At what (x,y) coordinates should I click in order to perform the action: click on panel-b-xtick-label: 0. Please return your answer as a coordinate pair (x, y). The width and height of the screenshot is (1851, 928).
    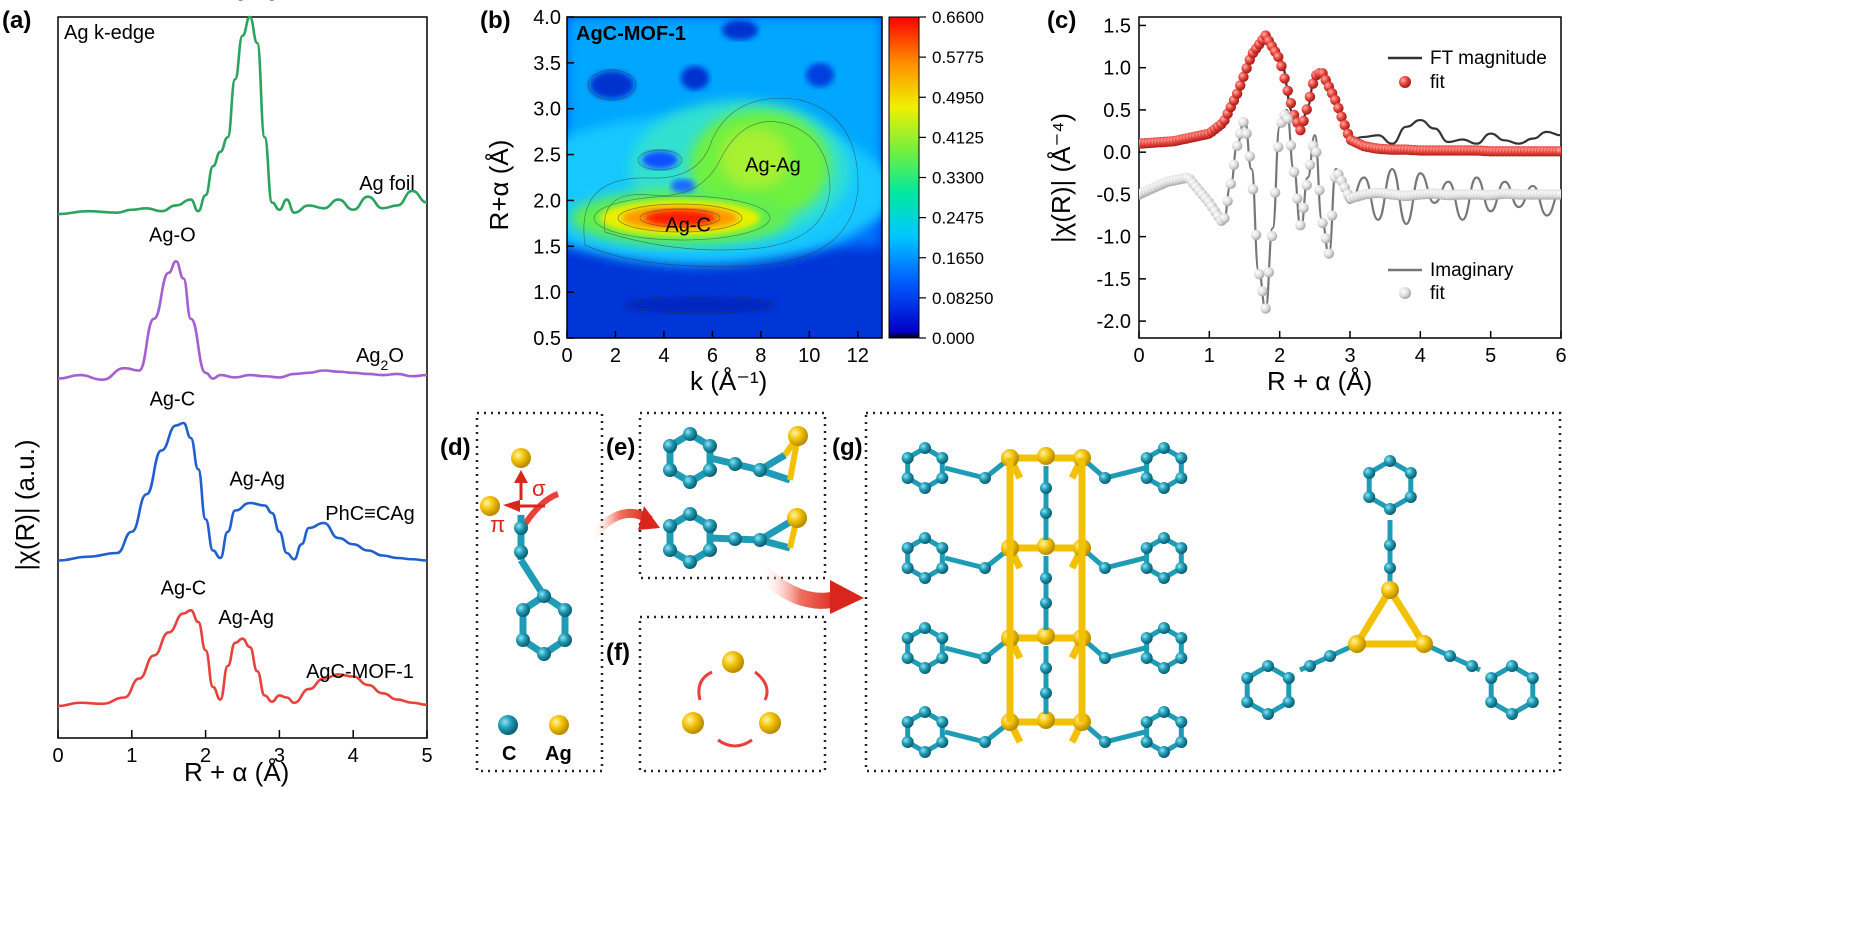
    Looking at the image, I should click on (566, 356).